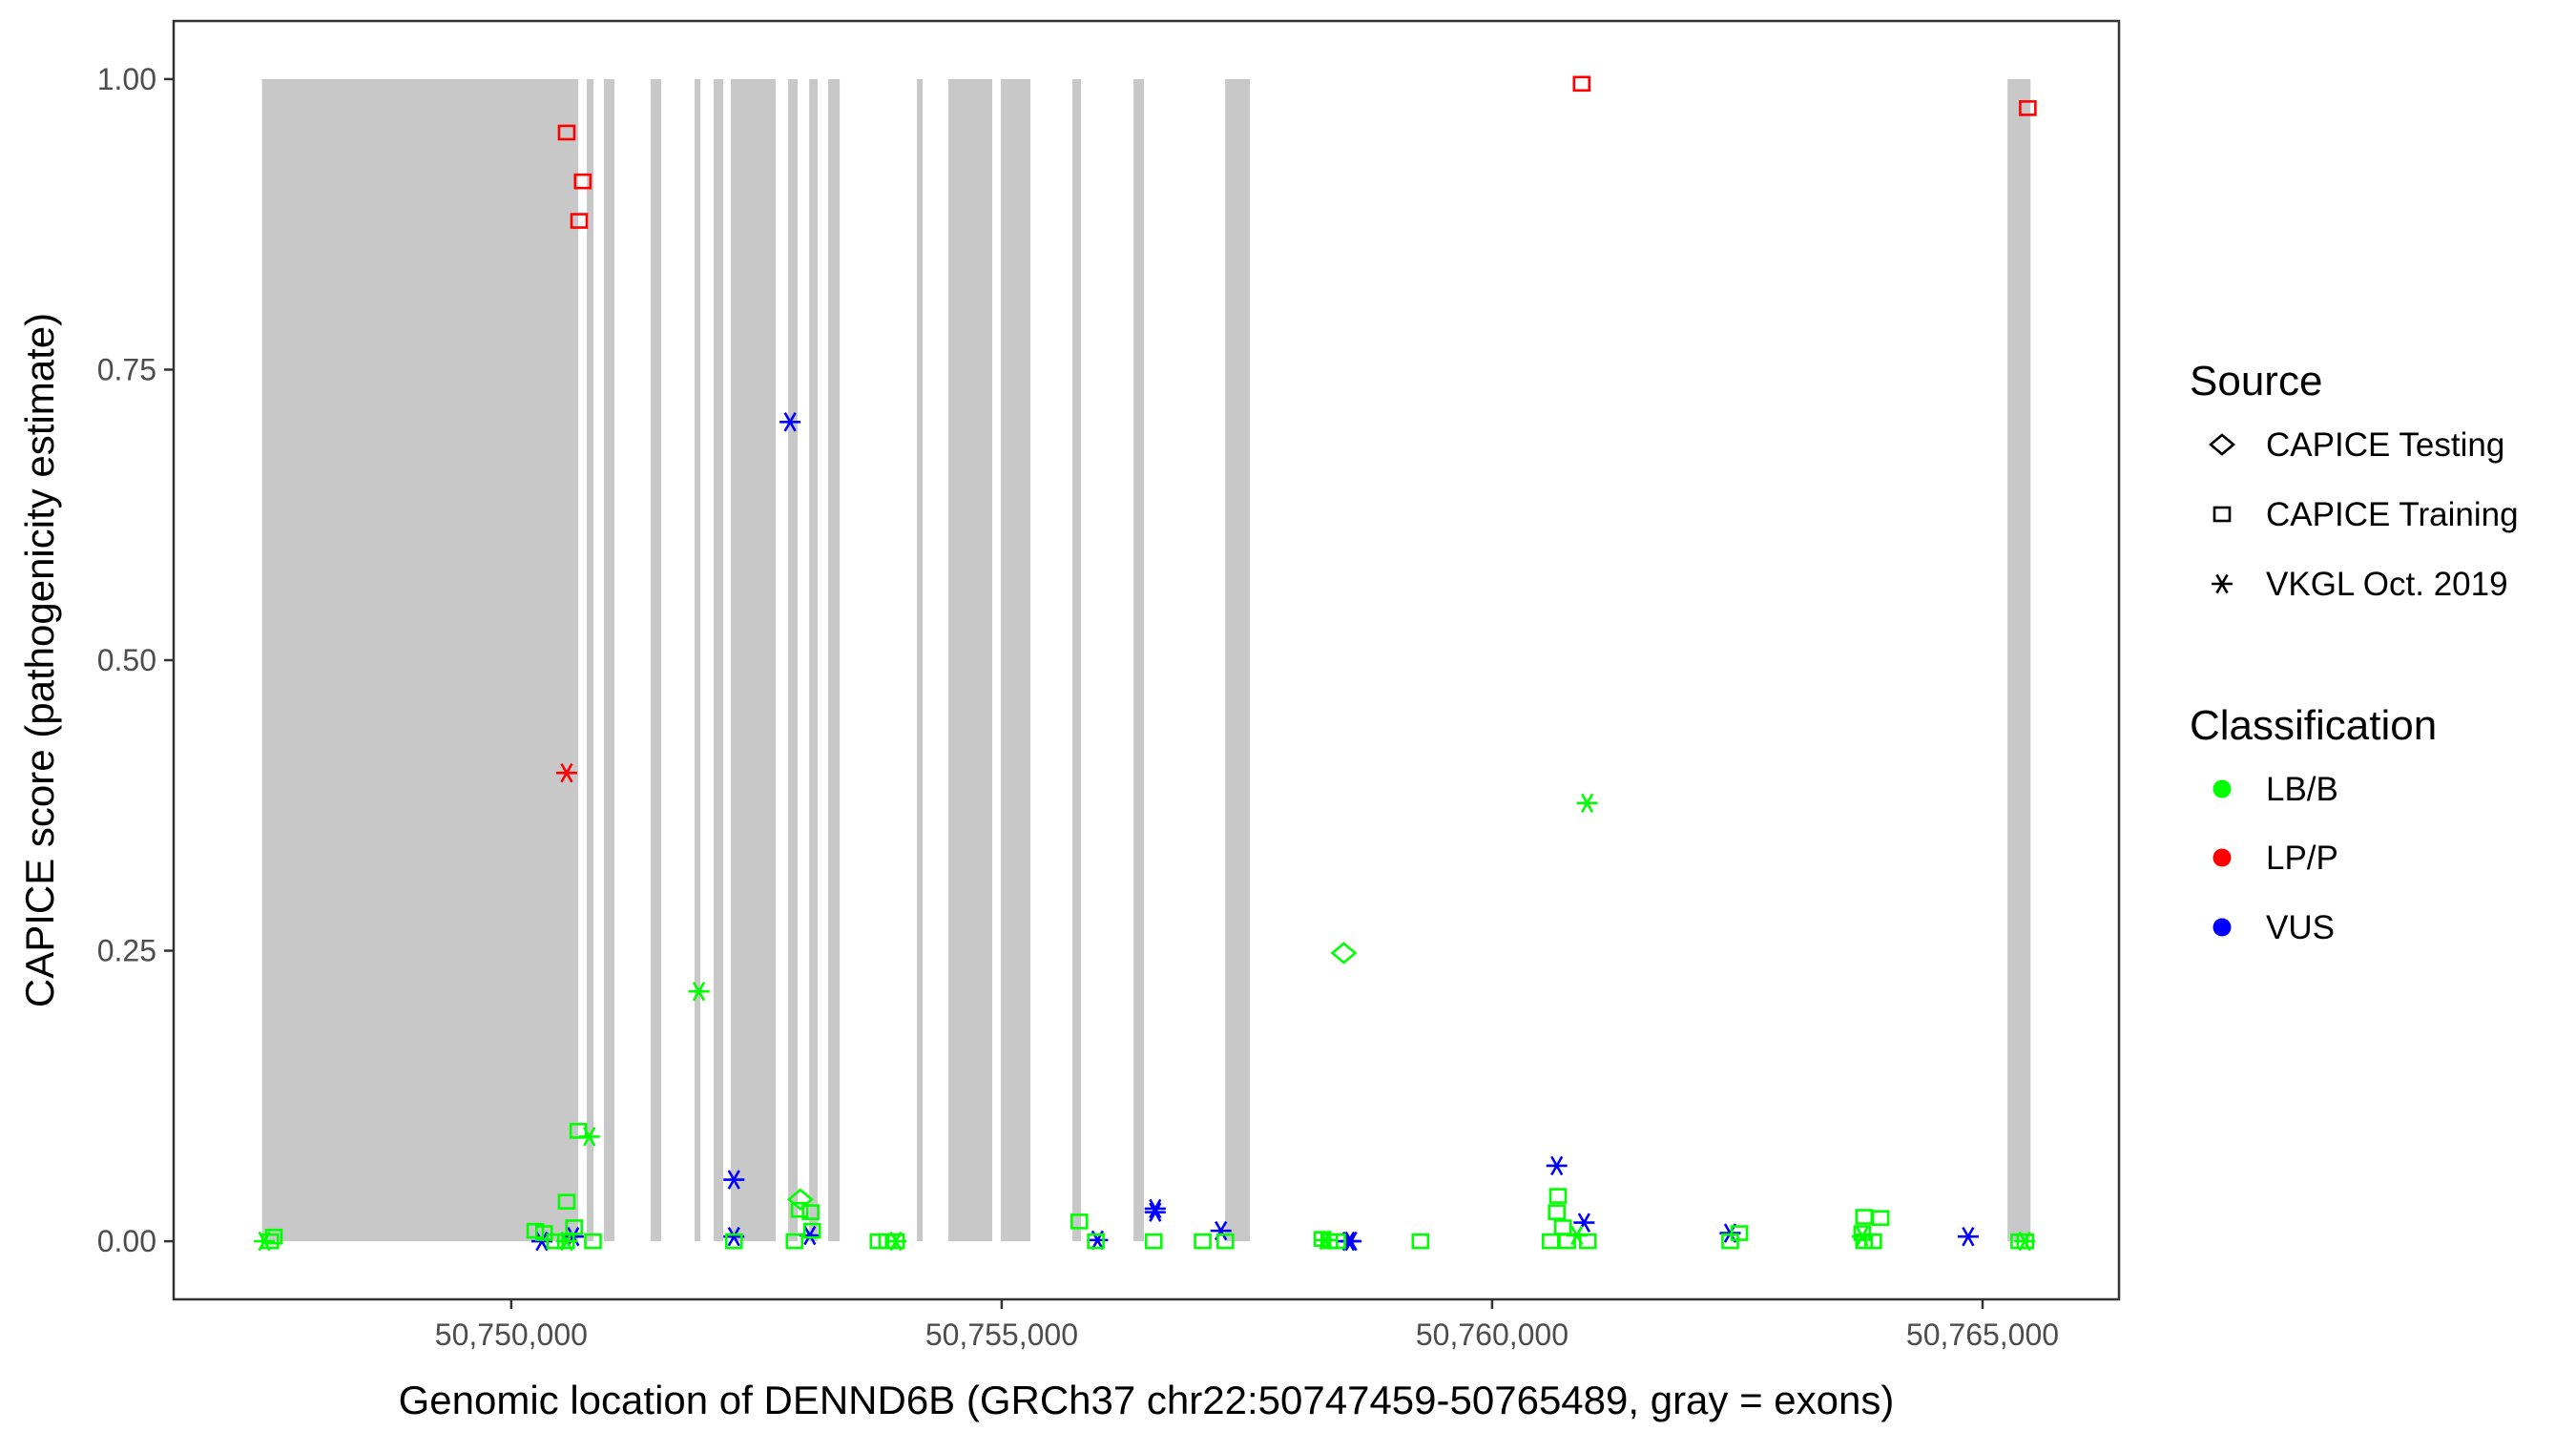 This screenshot has width=2576, height=1431. What do you see at coordinates (2385, 445) in the screenshot?
I see `legend-label: CAPICE Testing` at bounding box center [2385, 445].